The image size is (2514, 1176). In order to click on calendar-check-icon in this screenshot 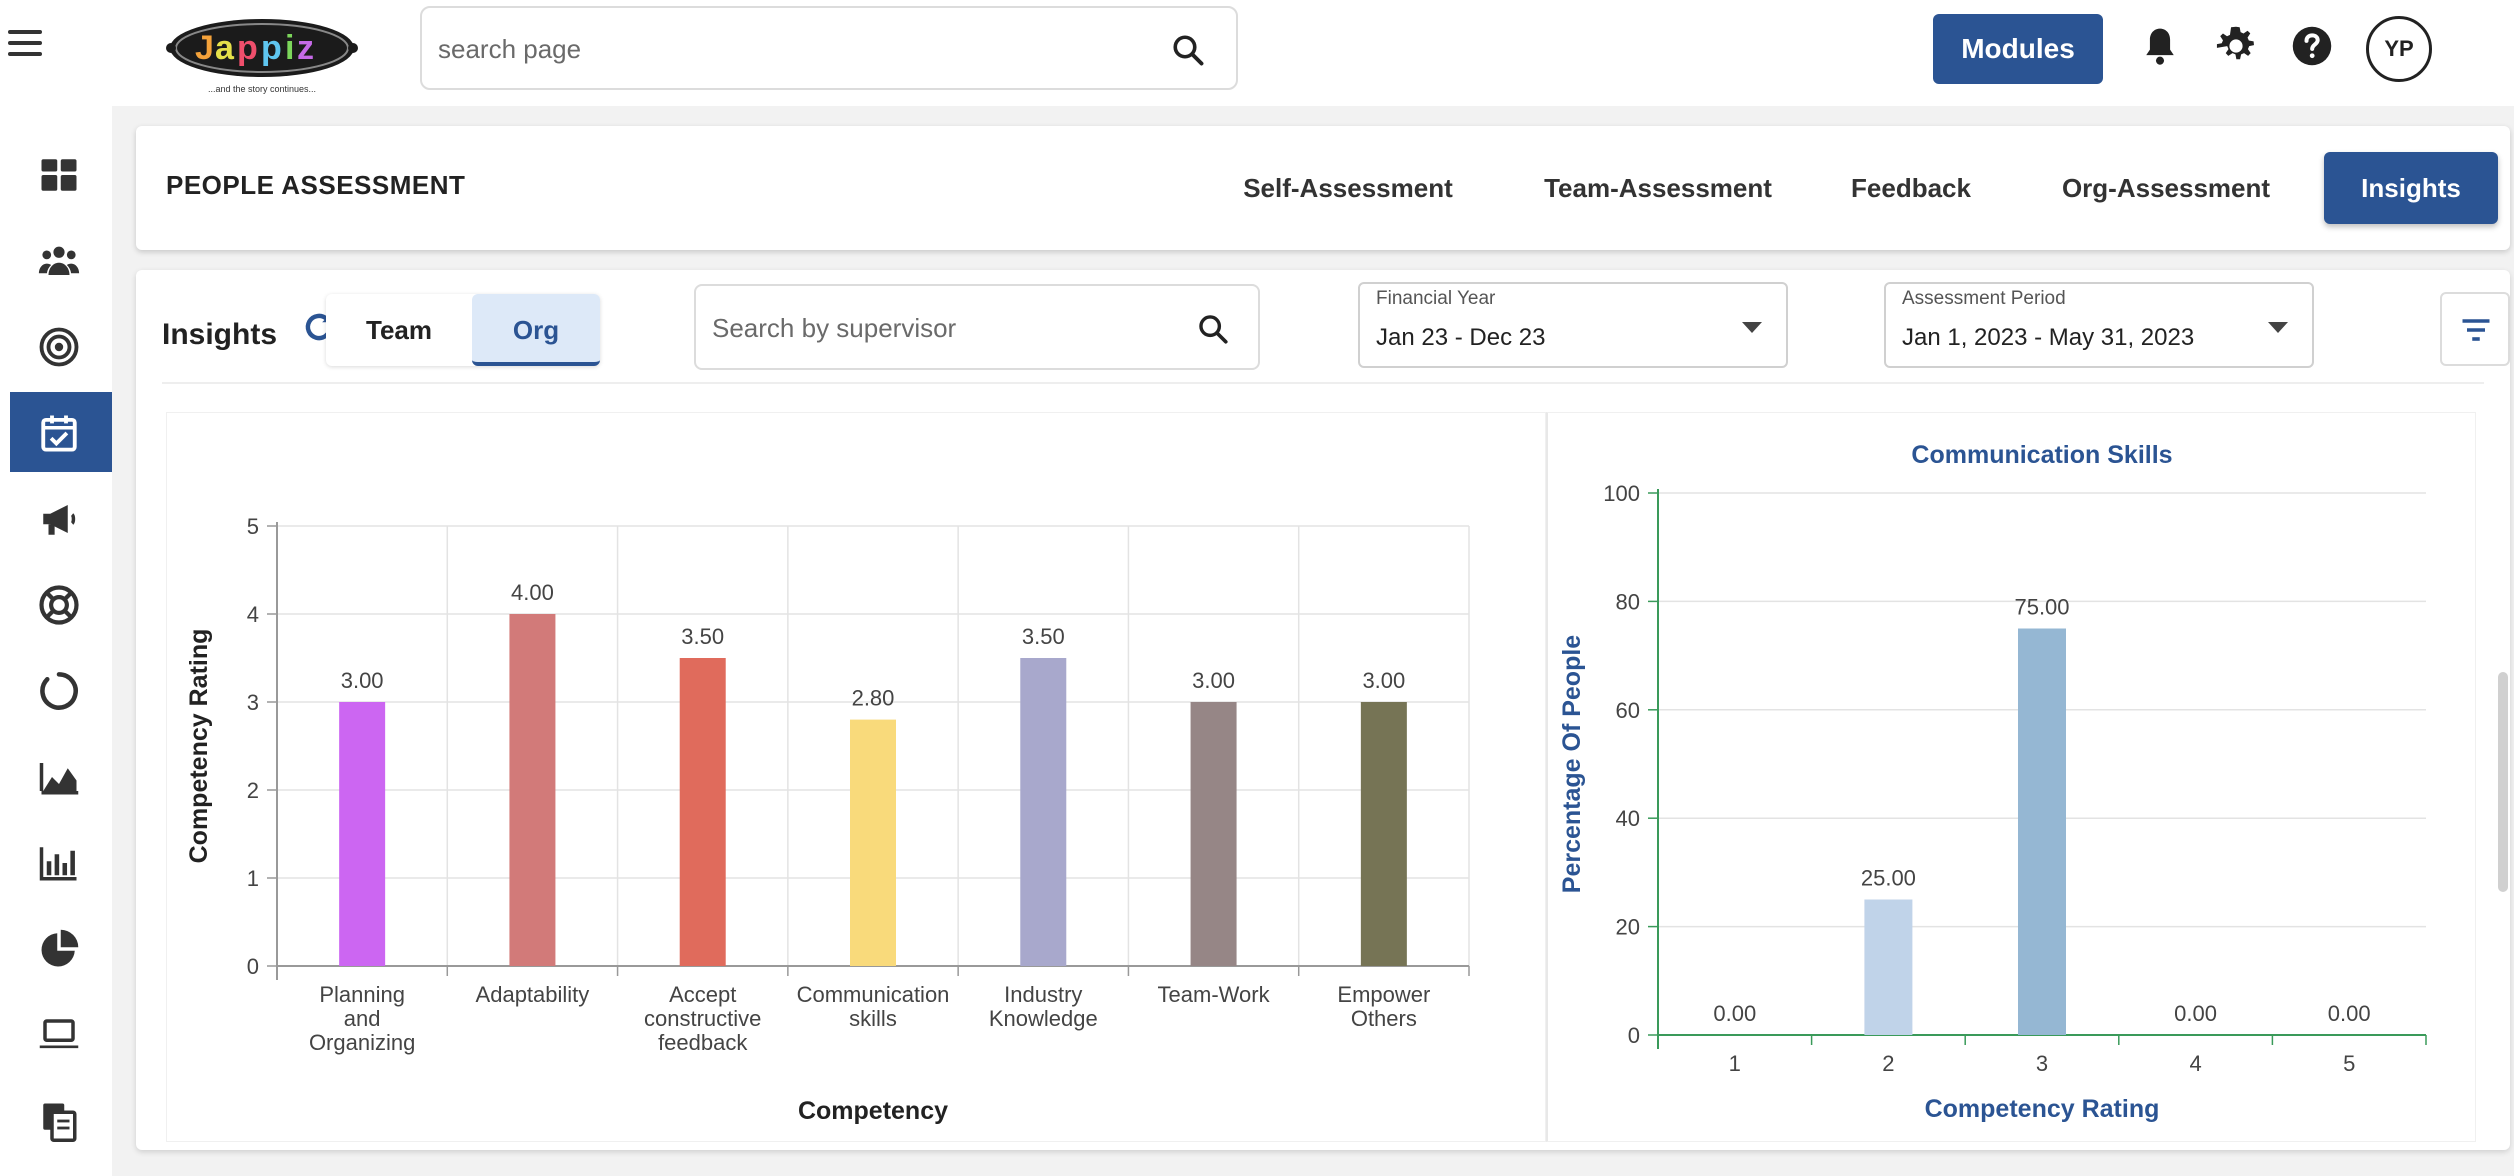, I will do `click(59, 433)`.